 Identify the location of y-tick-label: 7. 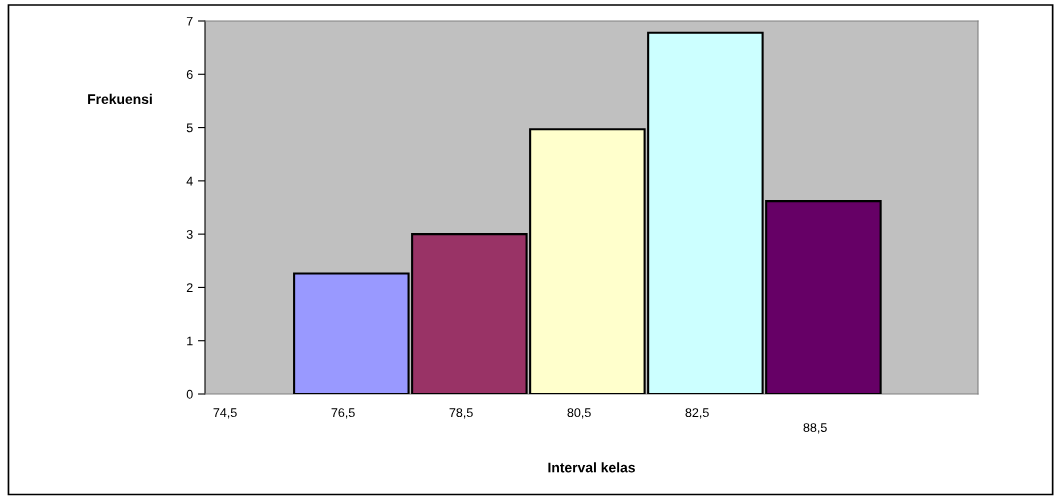
(189, 21).